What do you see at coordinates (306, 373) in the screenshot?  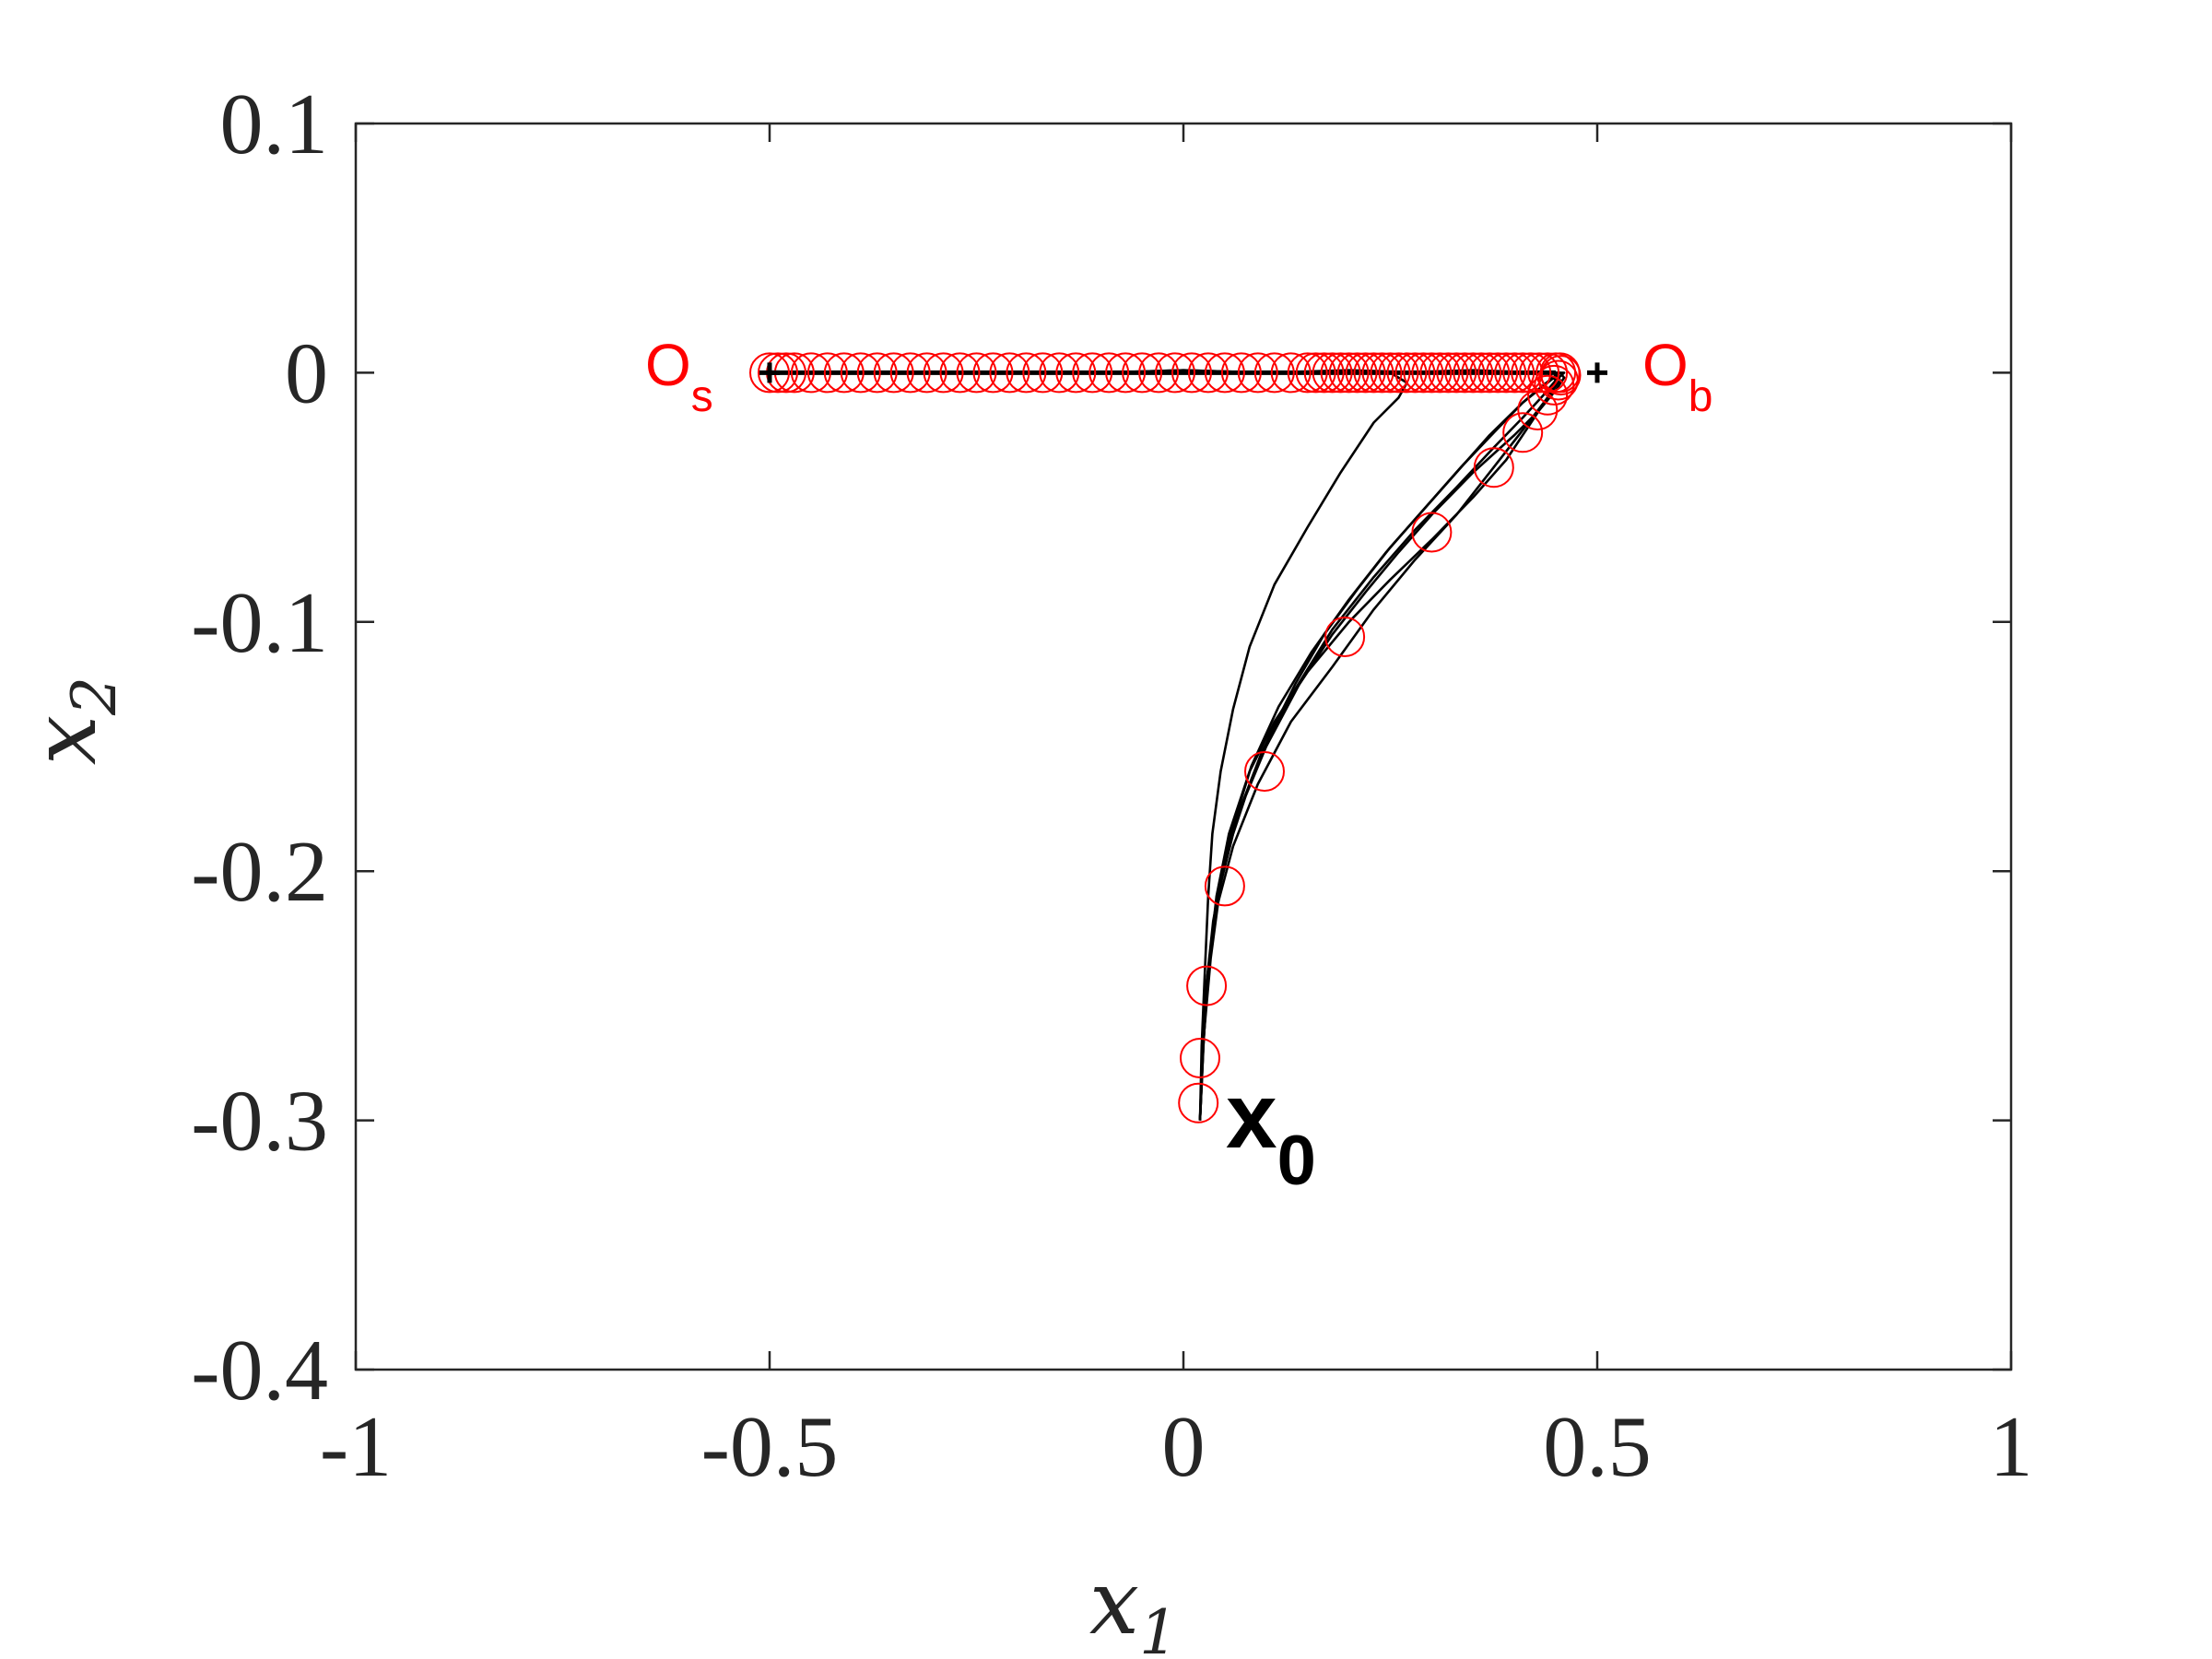 I see `y-tick-label: 0` at bounding box center [306, 373].